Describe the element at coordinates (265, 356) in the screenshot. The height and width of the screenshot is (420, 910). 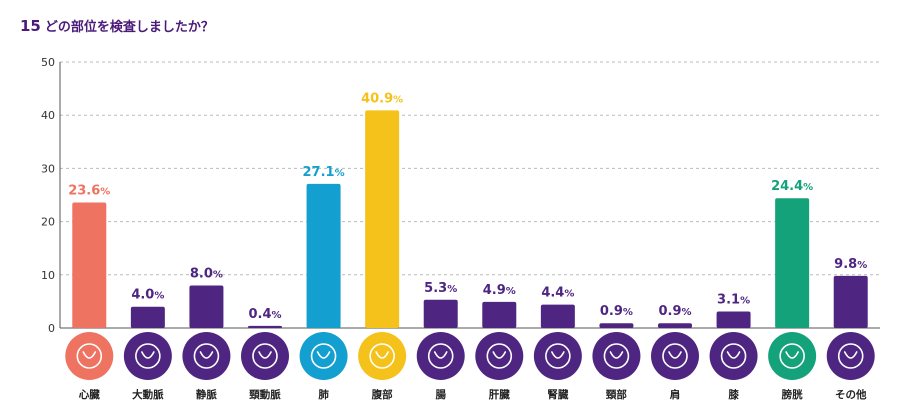
I see `carotid-artery-icon` at that location.